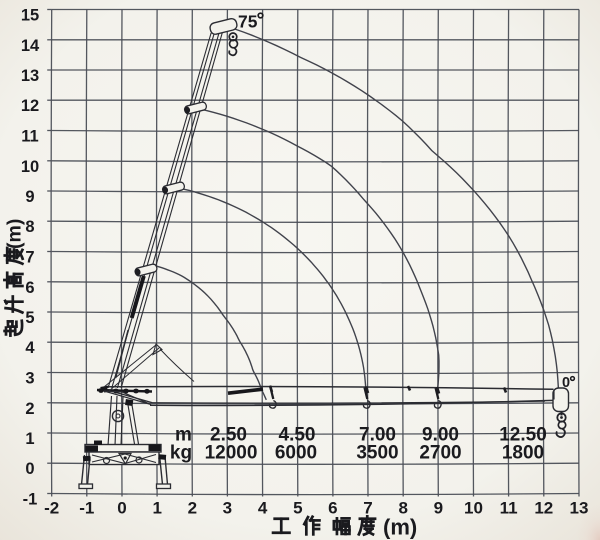 The height and width of the screenshot is (540, 600). Describe the element at coordinates (30, 46) in the screenshot. I see `svg-text: 14` at that location.